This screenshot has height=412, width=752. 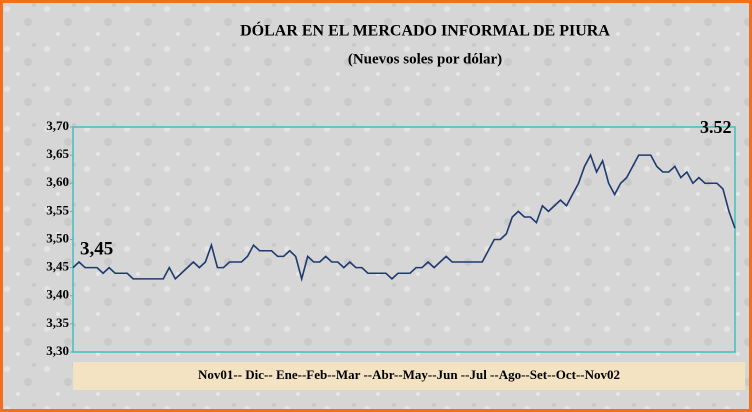 What do you see at coordinates (425, 59) in the screenshot?
I see `chart-subtitle: (Nuevos soles por dólar)` at bounding box center [425, 59].